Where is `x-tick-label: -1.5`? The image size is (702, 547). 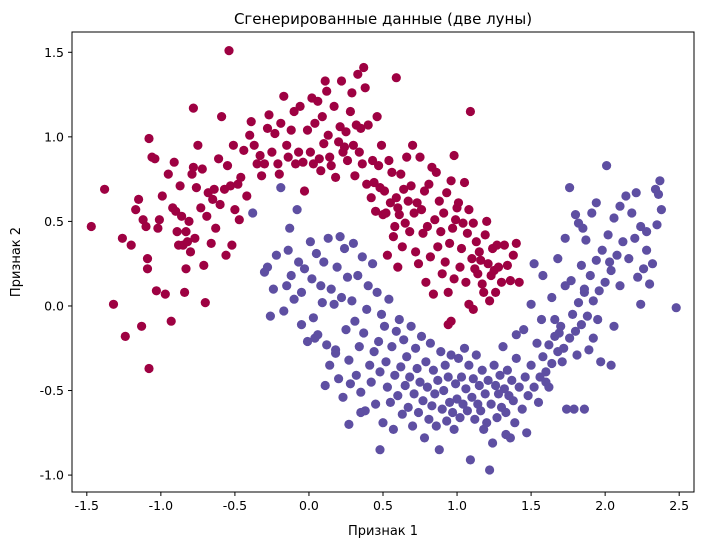 x-tick-label: -1.5 is located at coordinates (87, 505).